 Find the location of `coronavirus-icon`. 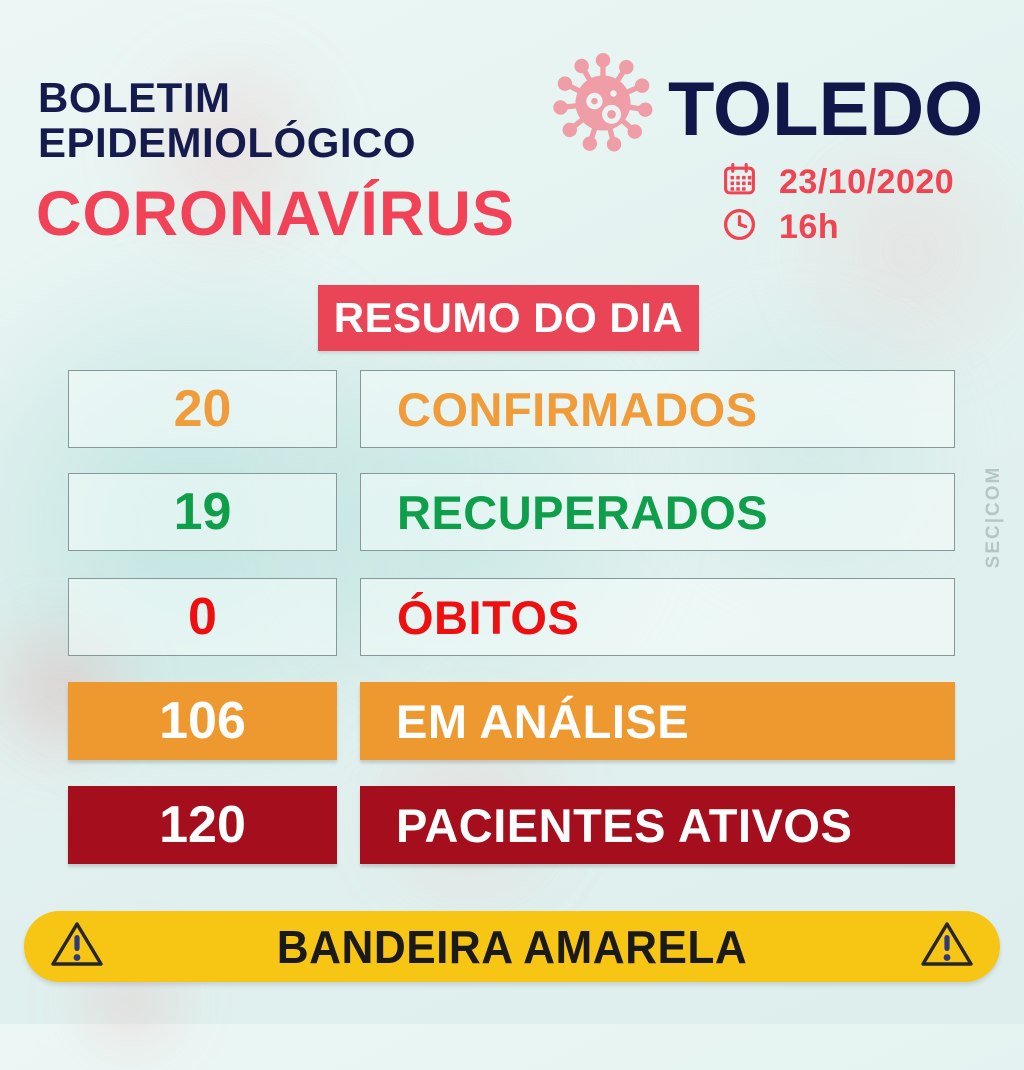

coronavirus-icon is located at coordinates (603, 105).